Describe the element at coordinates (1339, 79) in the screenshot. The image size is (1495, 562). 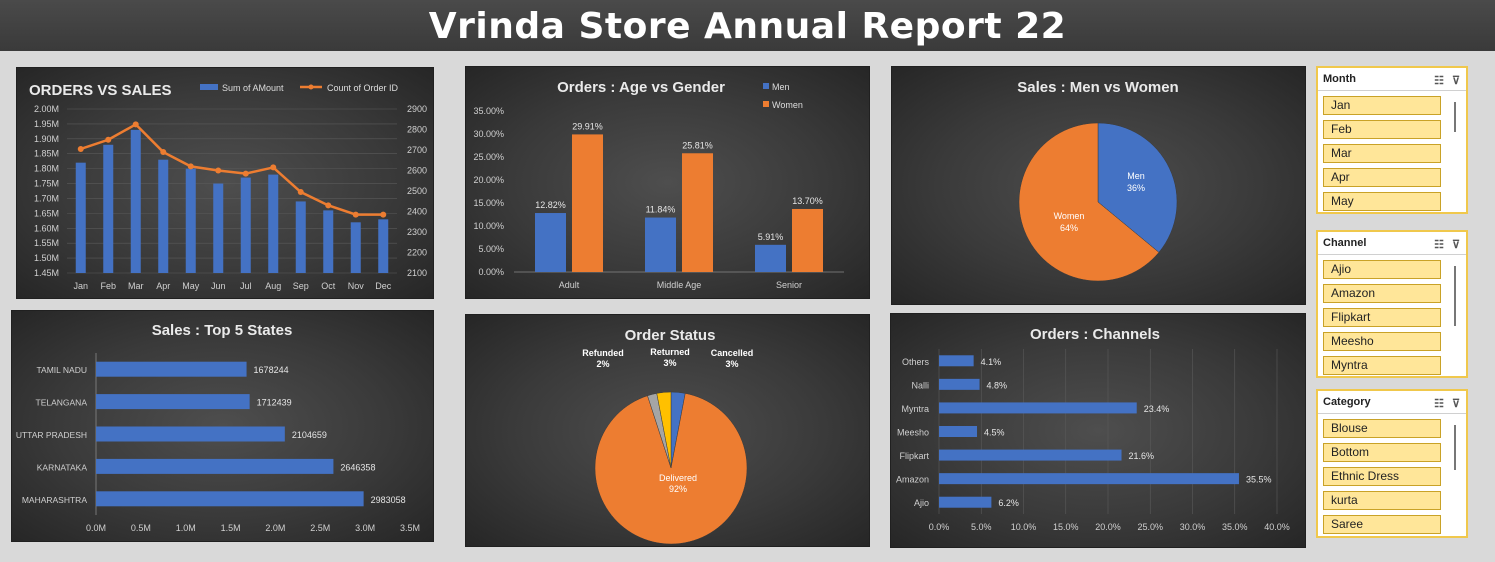
I see `slicer-title: Month` at that location.